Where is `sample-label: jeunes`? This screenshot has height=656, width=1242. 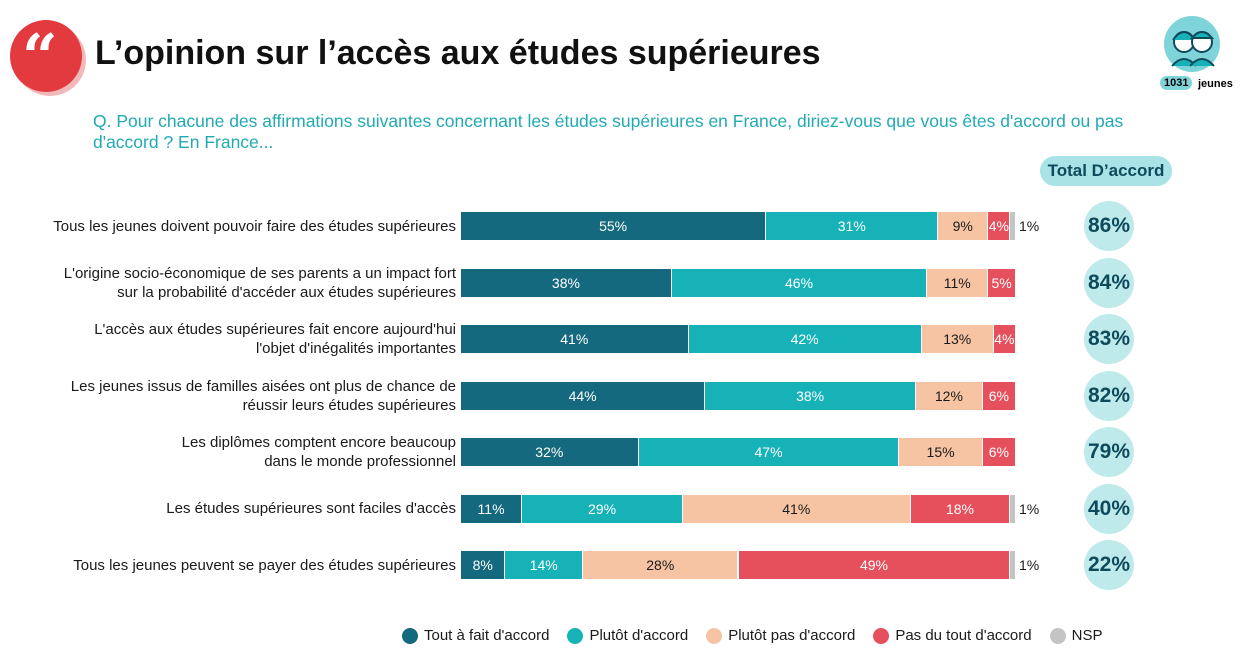 sample-label: jeunes is located at coordinates (1215, 84).